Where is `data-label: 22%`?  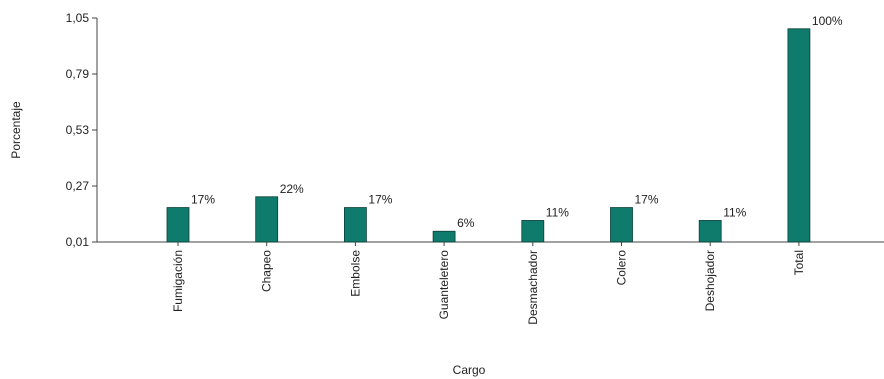 data-label: 22% is located at coordinates (292, 189).